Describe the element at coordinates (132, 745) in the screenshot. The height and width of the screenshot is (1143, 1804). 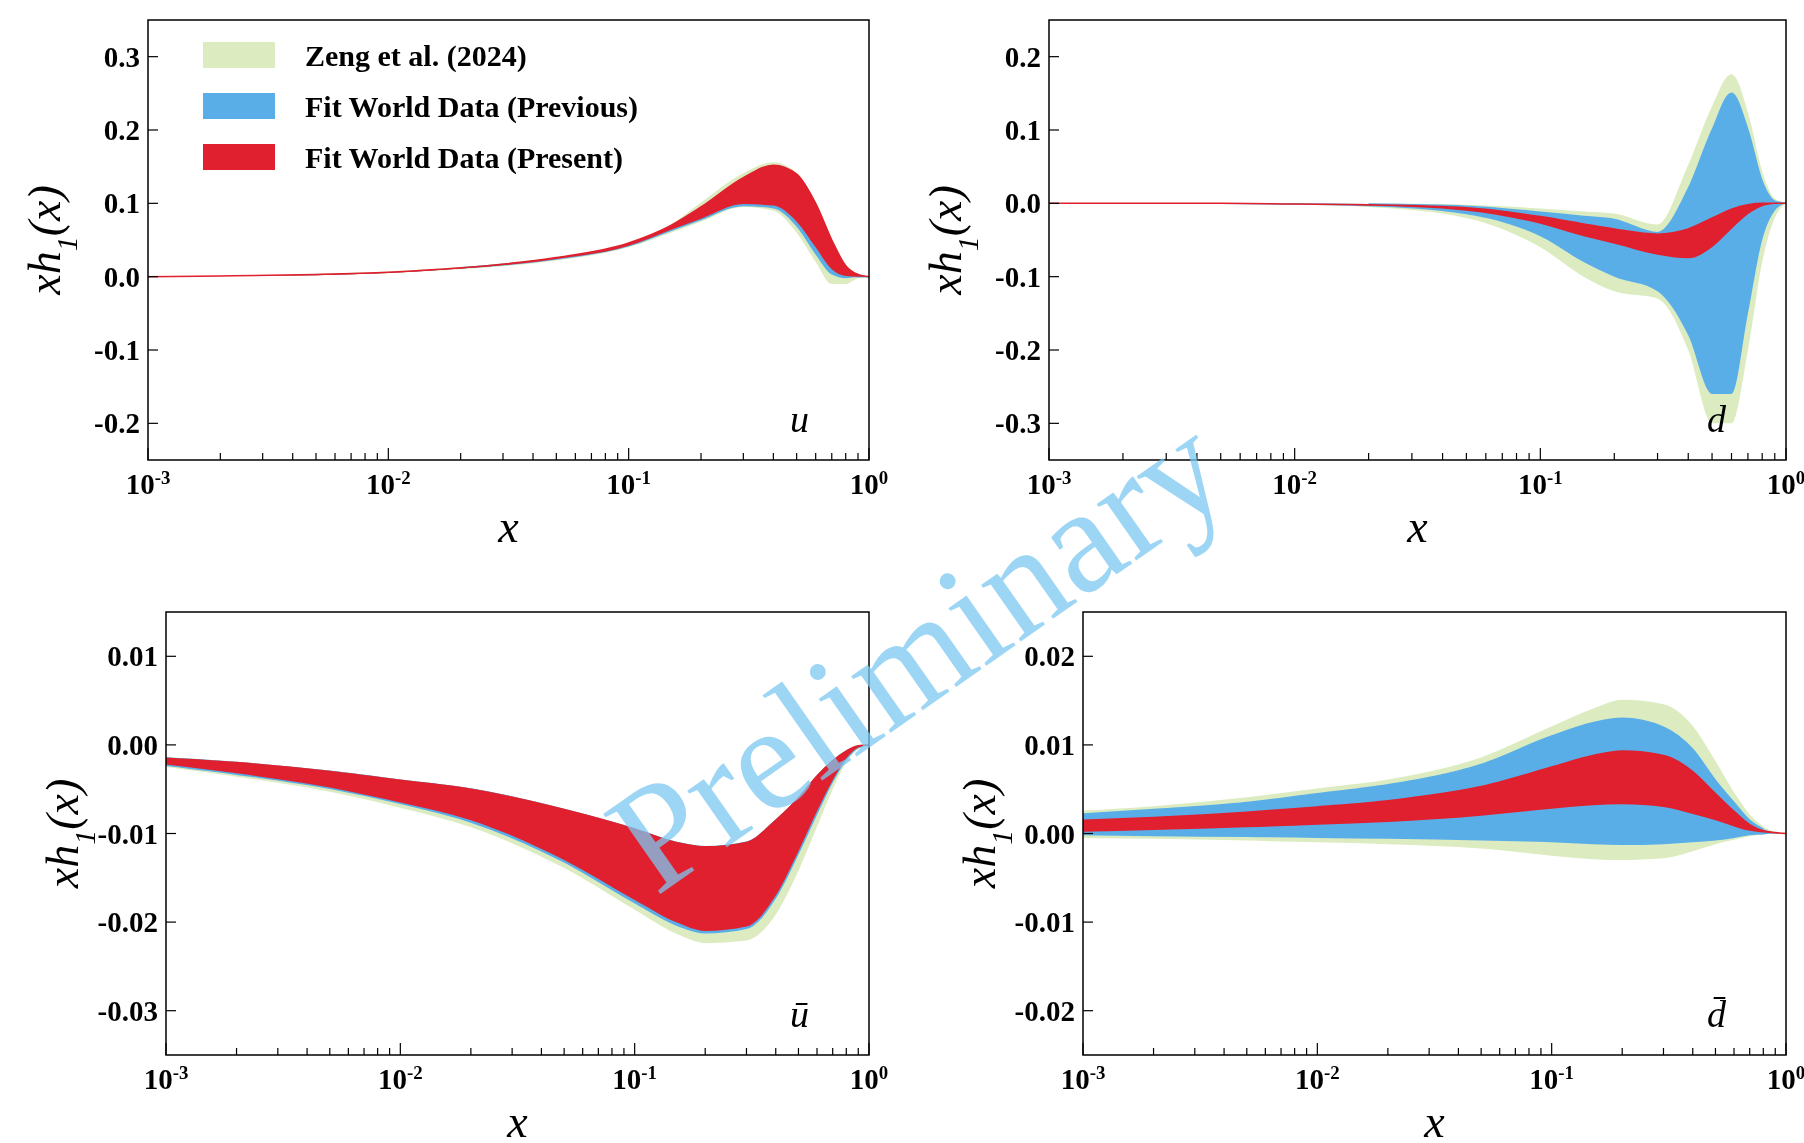
I see `y-tick-label: 0.00` at that location.